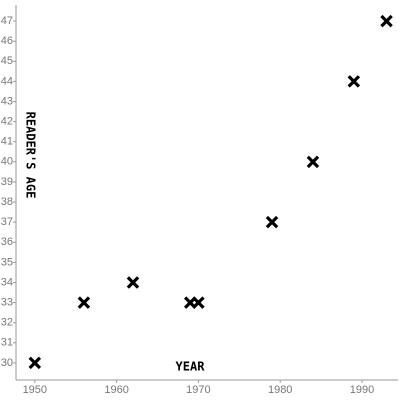 This screenshot has height=400, width=400. Describe the element at coordinates (7, 122) in the screenshot. I see `y-tick-label: 42` at that location.